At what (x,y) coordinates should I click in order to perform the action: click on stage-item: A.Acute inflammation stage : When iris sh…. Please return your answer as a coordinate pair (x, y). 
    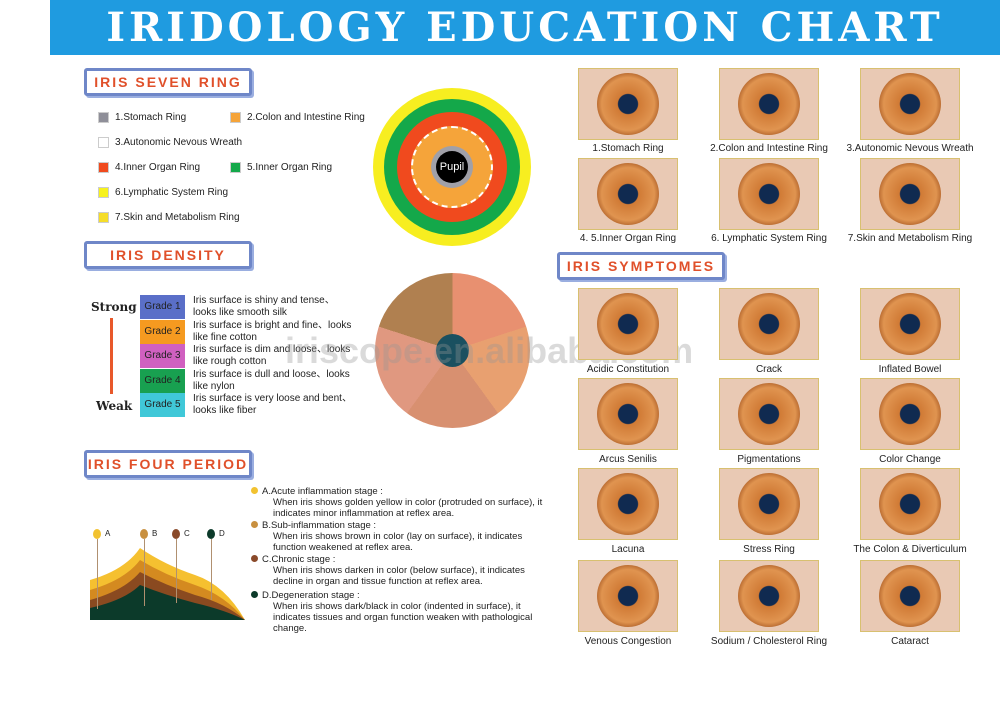
    Looking at the image, I should click on (401, 502).